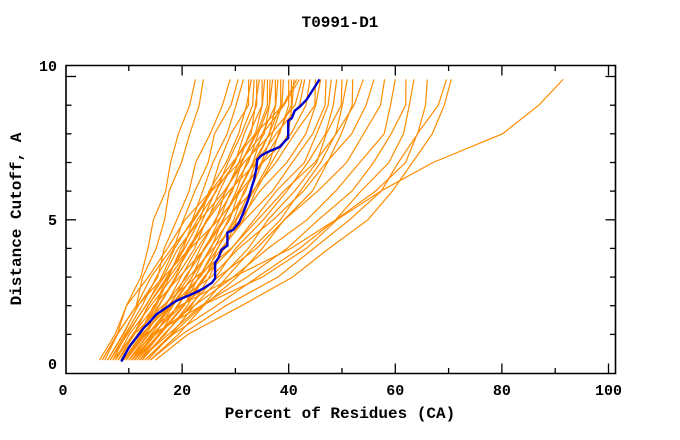 The height and width of the screenshot is (440, 680). I want to click on x-axis-label: Percent of Residues (CA), so click(340, 414).